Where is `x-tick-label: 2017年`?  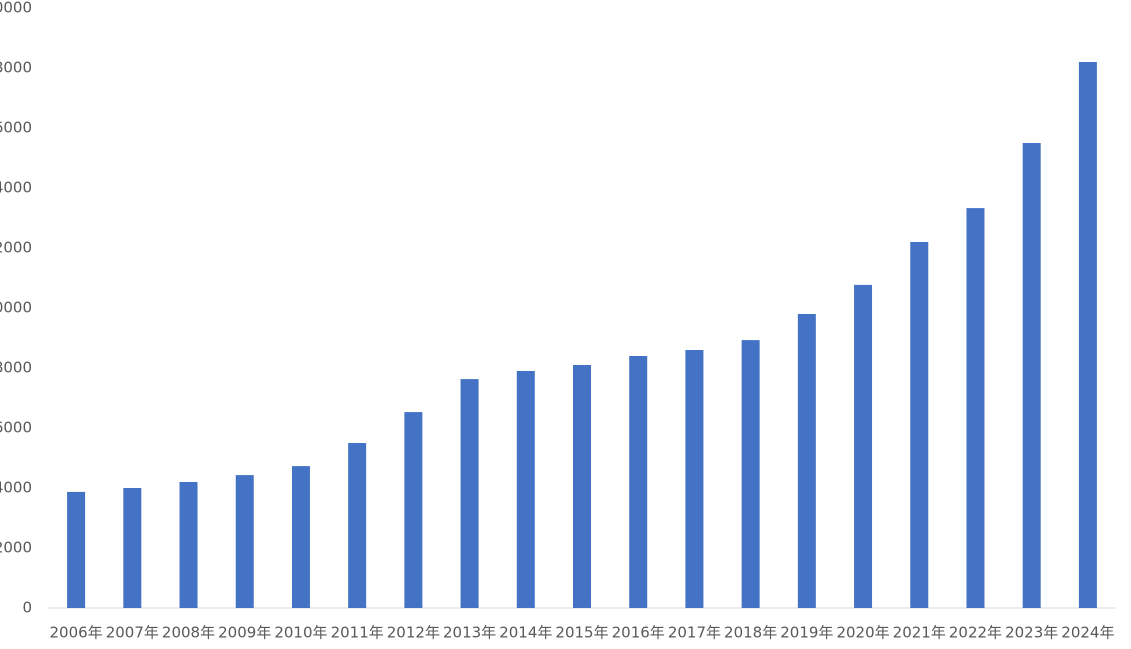
x-tick-label: 2017年 is located at coordinates (694, 633).